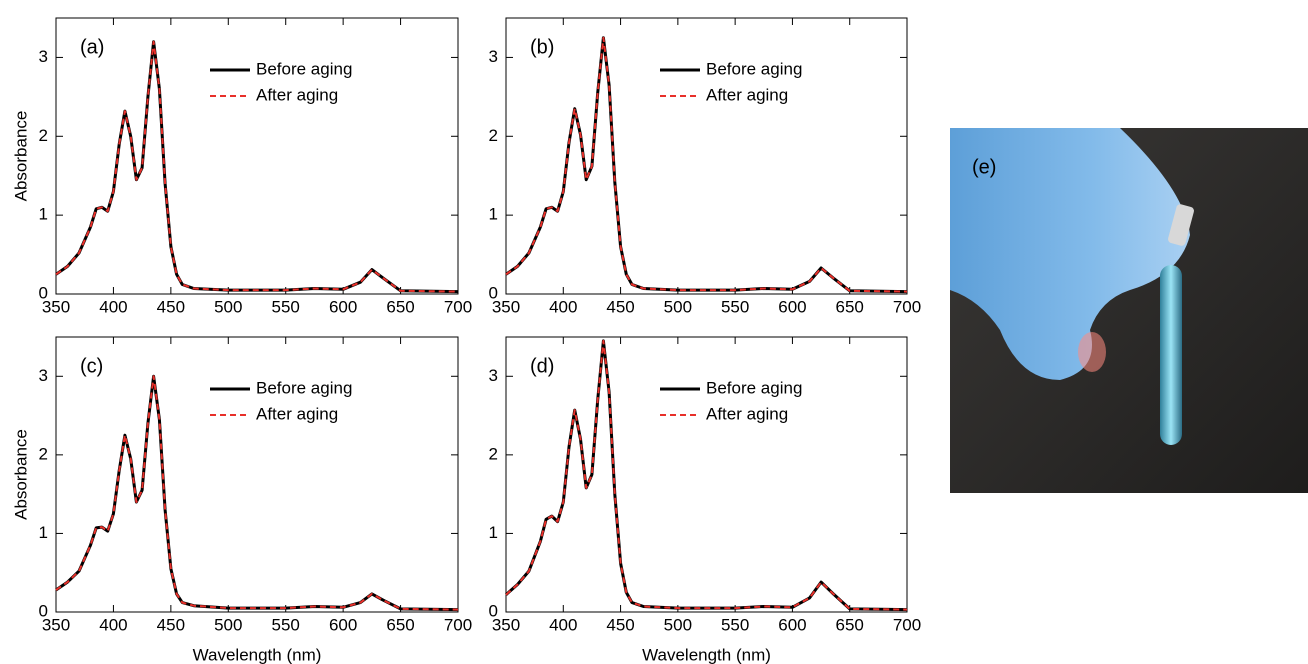 This screenshot has width=1308, height=664. Describe the element at coordinates (984, 167) in the screenshot. I see `panel-label: (e)` at that location.